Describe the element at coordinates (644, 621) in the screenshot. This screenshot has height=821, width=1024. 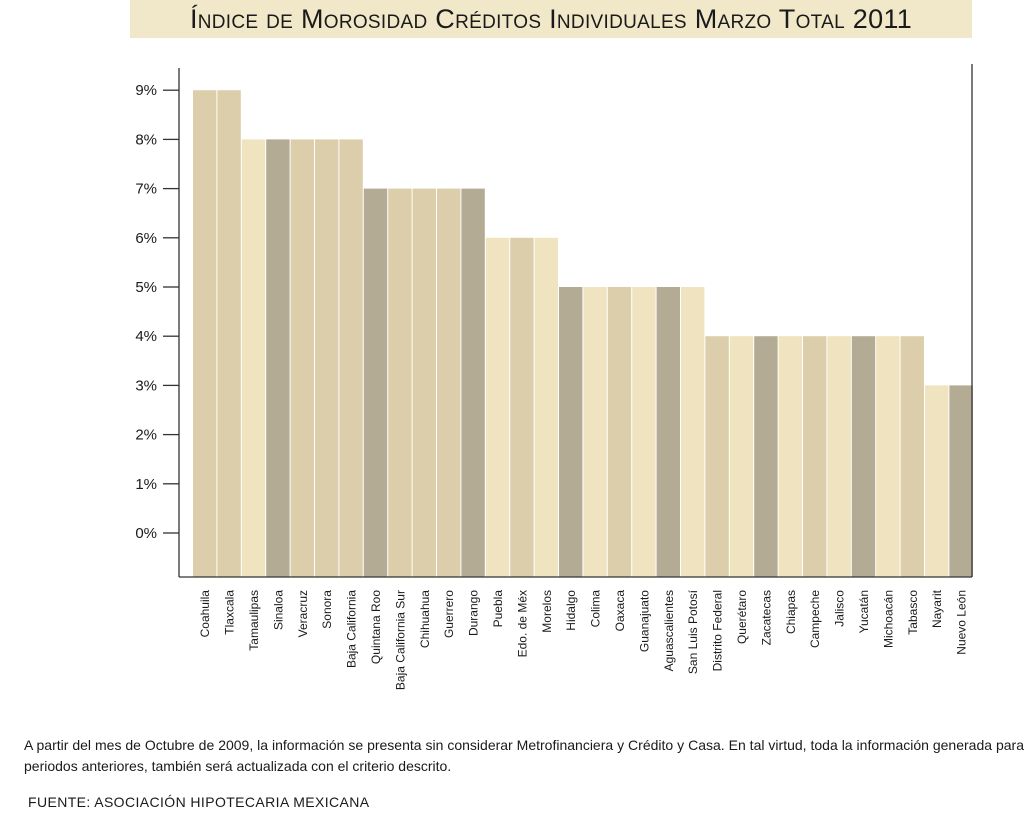
I see `category-label: Guanajuato` at that location.